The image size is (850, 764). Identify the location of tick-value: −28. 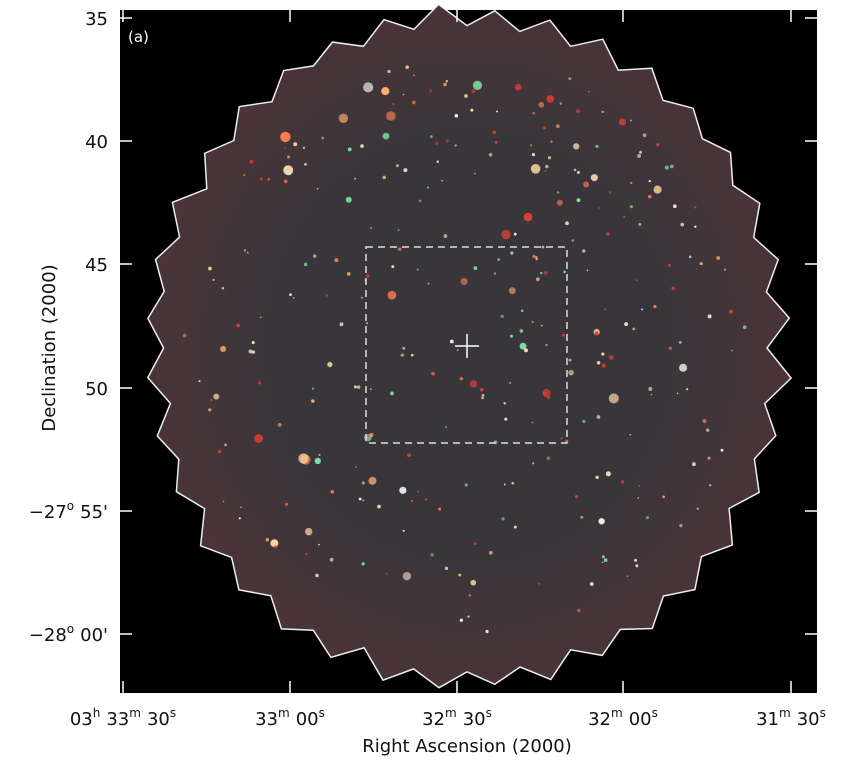
(48, 635).